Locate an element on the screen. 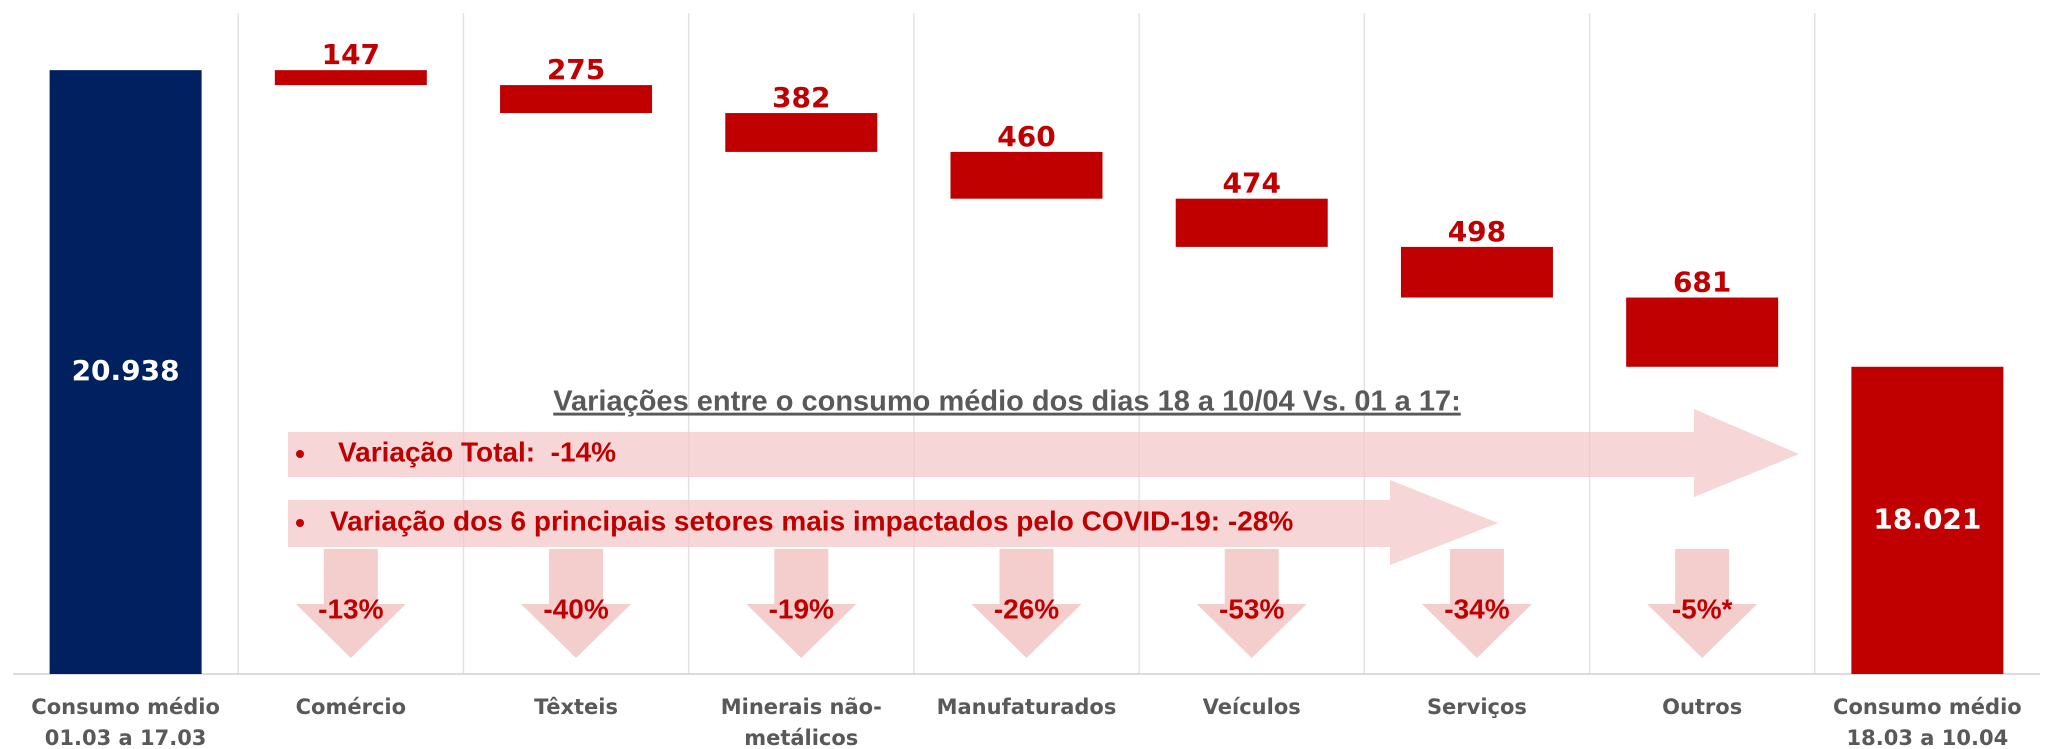 The width and height of the screenshot is (2051, 749). value-label: 382 is located at coordinates (801, 97).